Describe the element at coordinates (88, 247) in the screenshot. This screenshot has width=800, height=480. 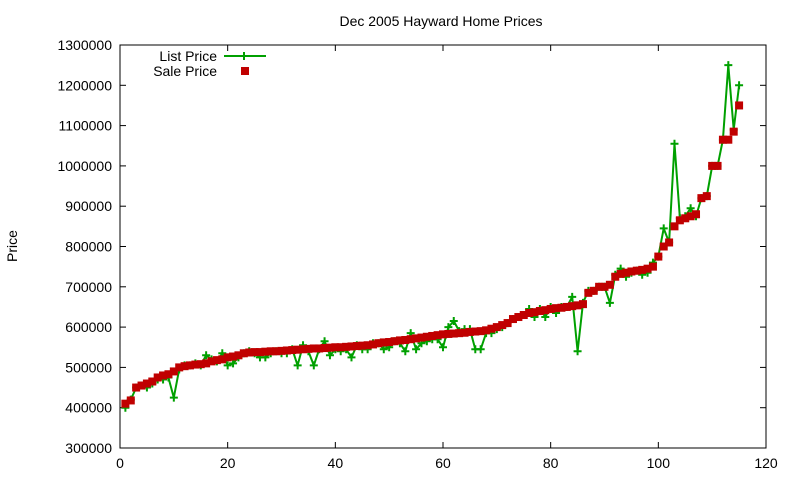
I see `y-tick-label: 800000` at that location.